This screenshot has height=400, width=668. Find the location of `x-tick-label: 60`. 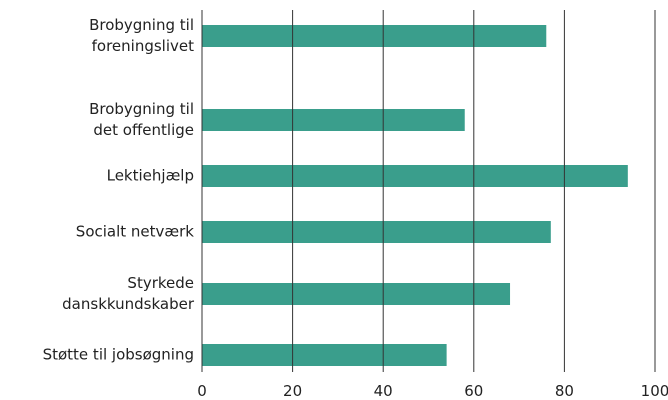

x-tick-label: 60 is located at coordinates (473, 391).